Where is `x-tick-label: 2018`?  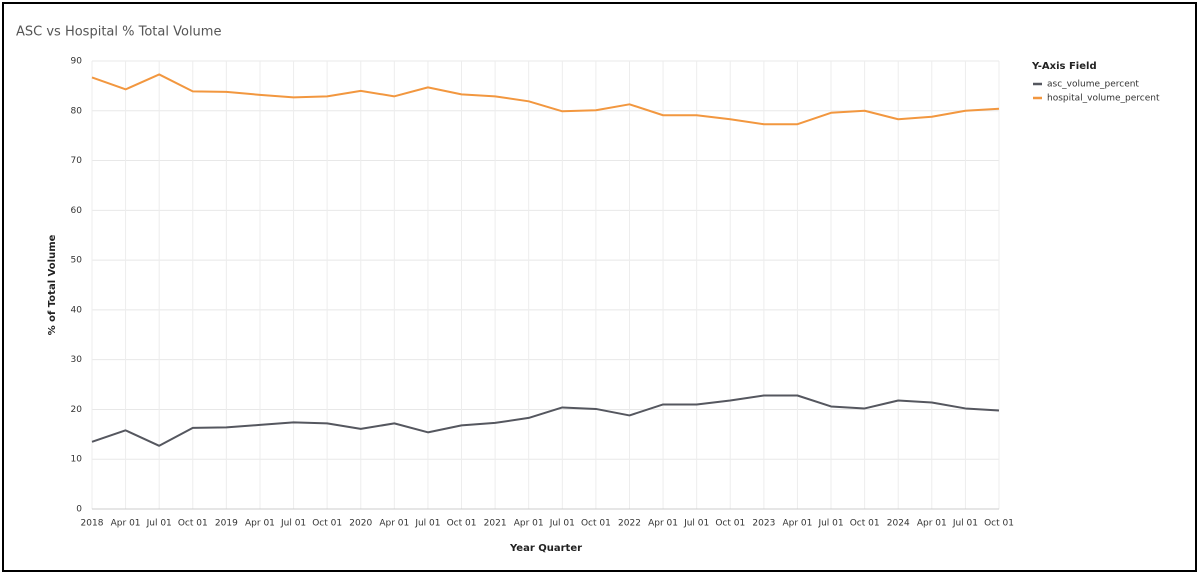
x-tick-label: 2018 is located at coordinates (92, 524).